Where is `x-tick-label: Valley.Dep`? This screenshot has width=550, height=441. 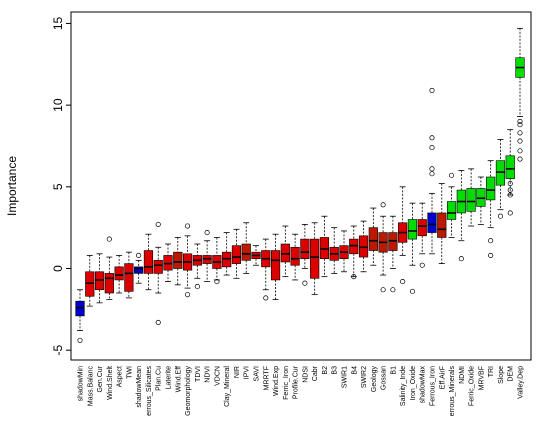
x-tick-label: Valley.Dep is located at coordinates (521, 382).